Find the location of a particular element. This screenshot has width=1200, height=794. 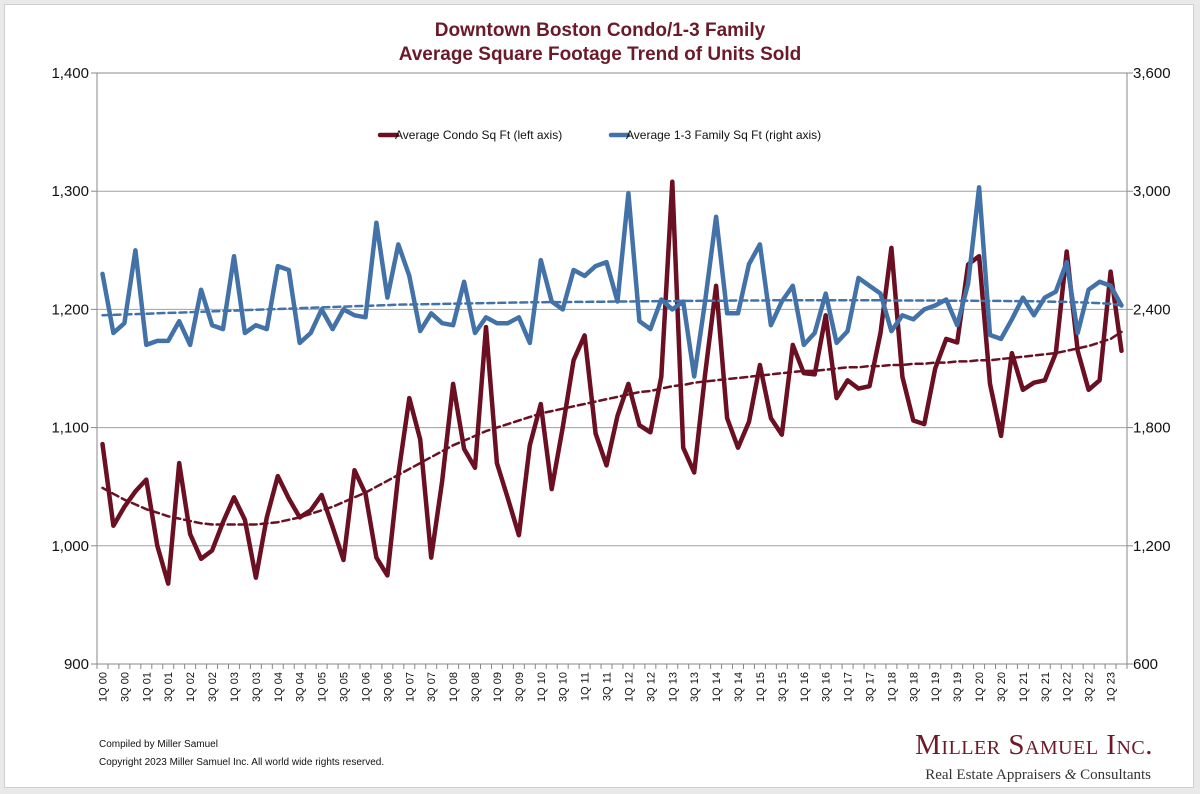

right-axis-tick-label: 3,000 is located at coordinates (1152, 191).